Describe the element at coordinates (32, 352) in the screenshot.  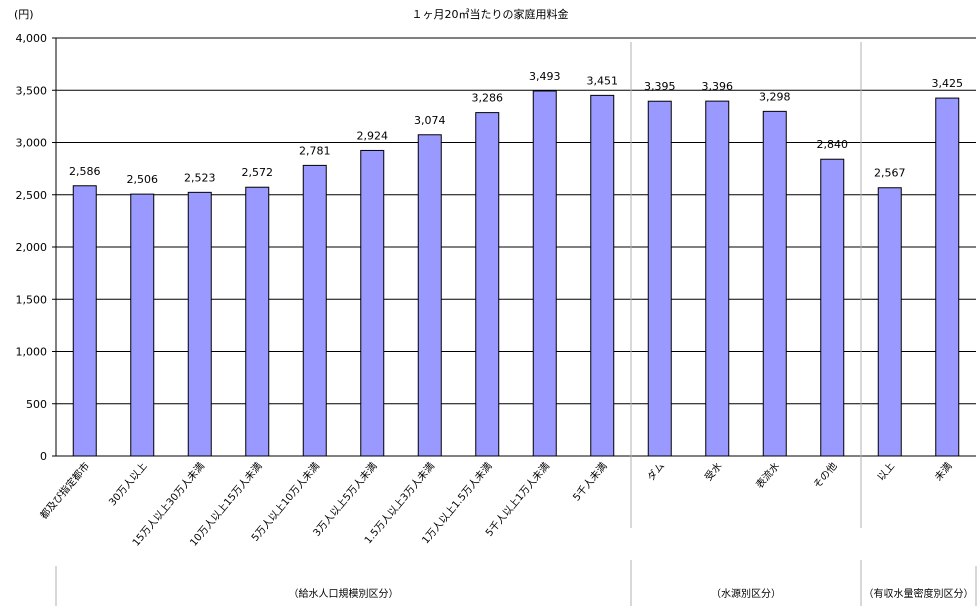
I see `y-tick-label: 1,000` at that location.